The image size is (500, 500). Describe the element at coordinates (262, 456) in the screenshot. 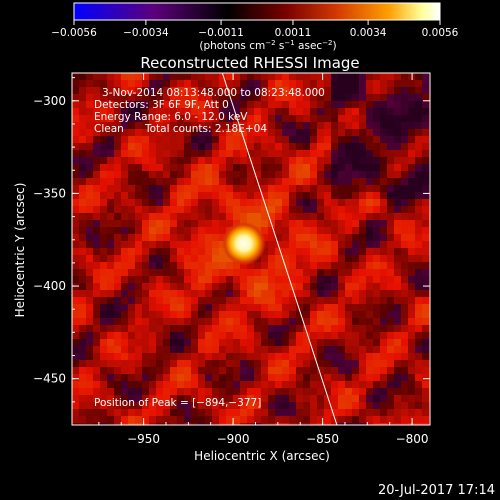

I see `x-axis-label: Heliocentric X (arcsec)` at that location.